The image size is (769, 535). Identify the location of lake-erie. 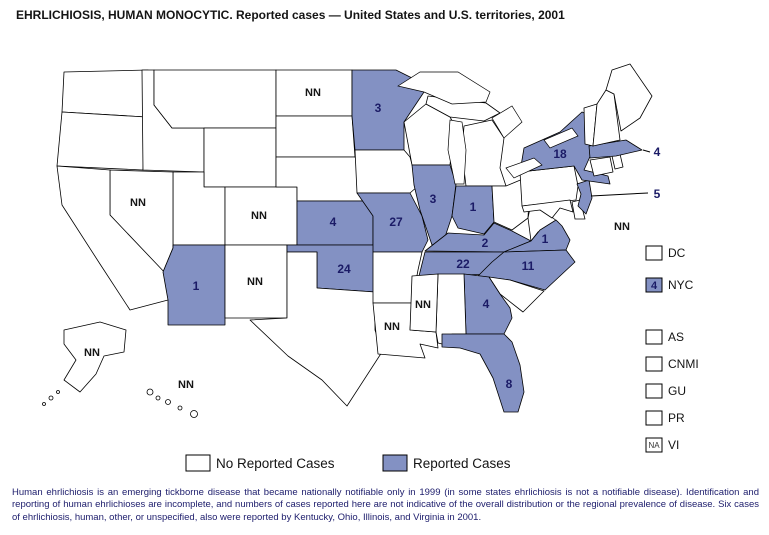
(524, 168).